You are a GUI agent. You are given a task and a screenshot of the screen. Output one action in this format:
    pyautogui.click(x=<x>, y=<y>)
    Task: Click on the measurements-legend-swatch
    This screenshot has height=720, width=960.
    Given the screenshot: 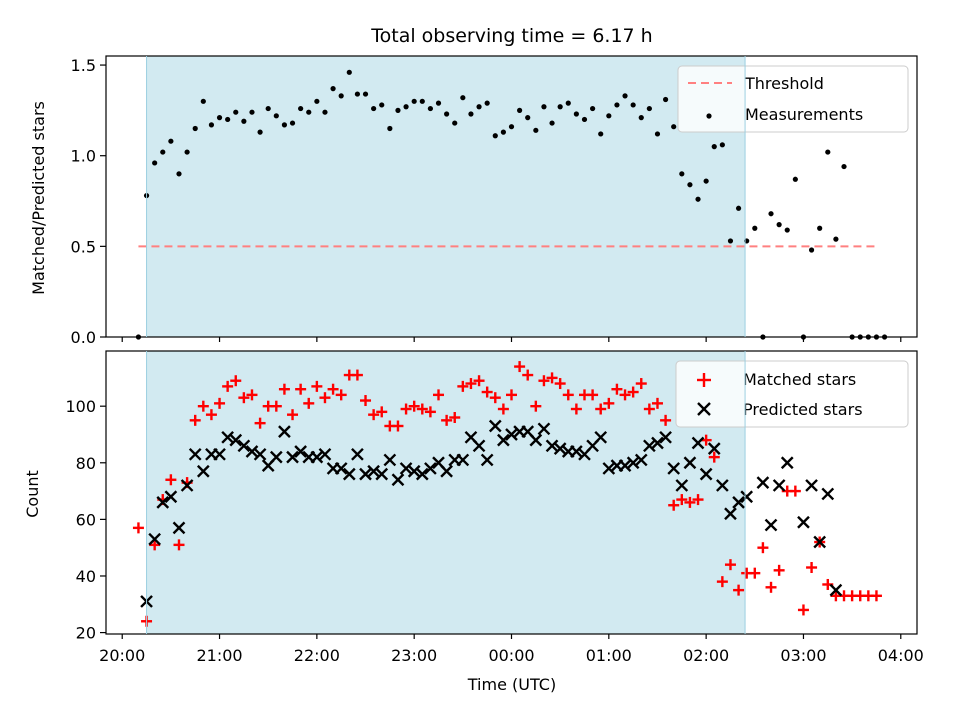 What is the action you would take?
    pyautogui.click(x=709, y=116)
    